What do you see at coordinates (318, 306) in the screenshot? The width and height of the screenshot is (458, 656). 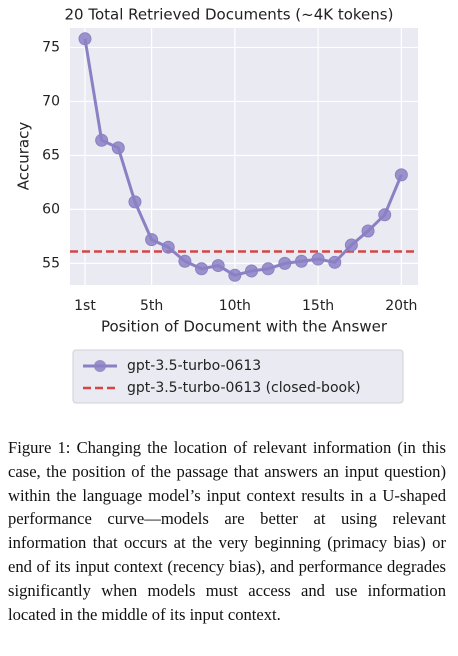 I see `x-tick-label: 15th` at bounding box center [318, 306].